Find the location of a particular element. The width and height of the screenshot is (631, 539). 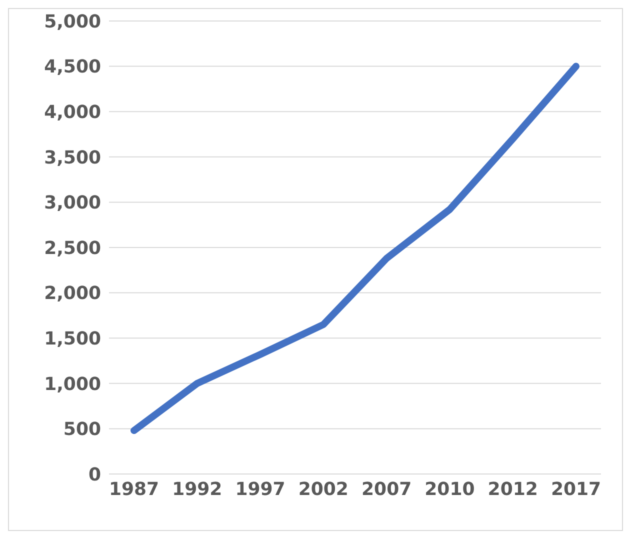

x-tick-label: 2017 is located at coordinates (576, 489).